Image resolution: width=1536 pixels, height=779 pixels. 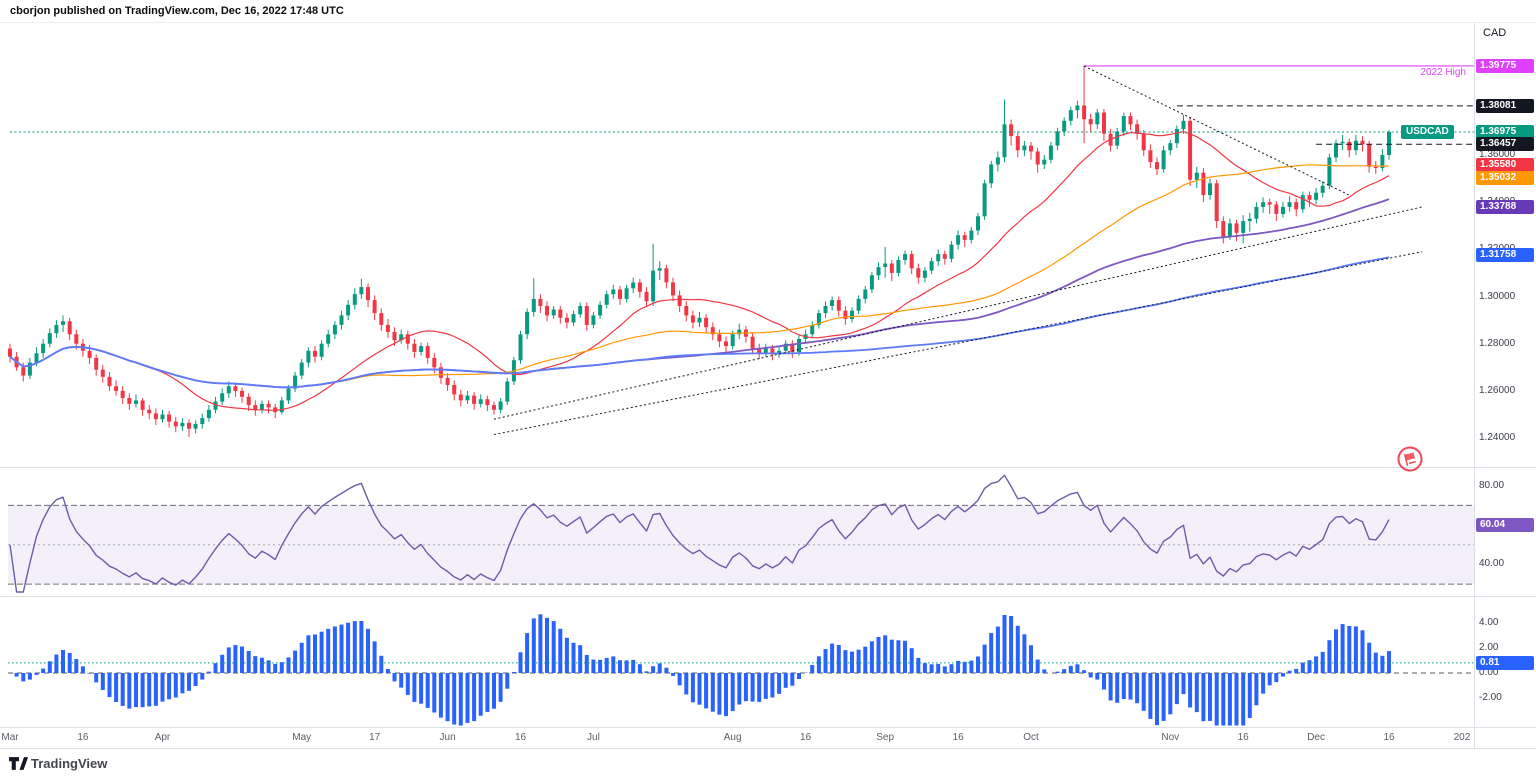 I want to click on rsi-tick-label: 80.00, so click(x=1492, y=485).